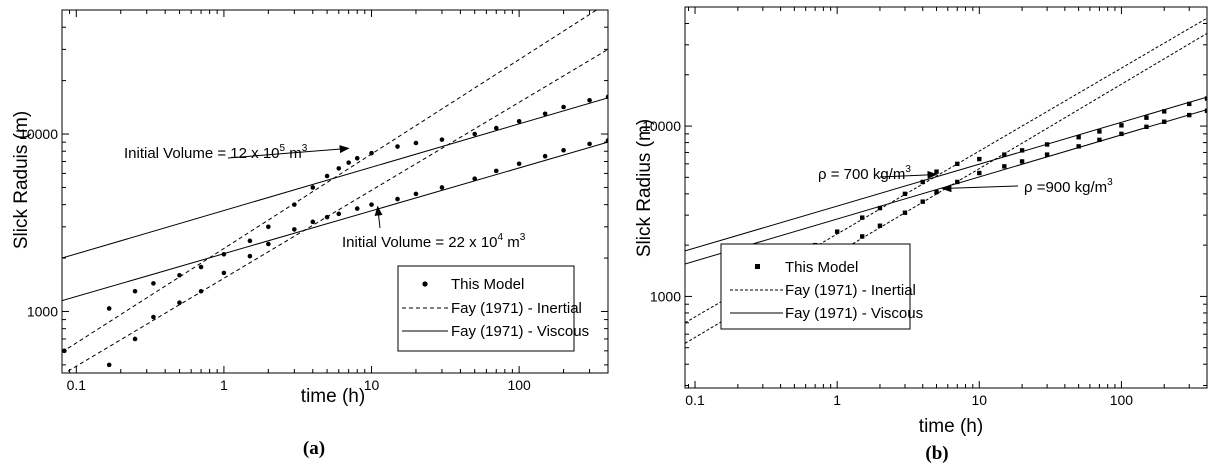 The image size is (1214, 467). I want to click on legend-label-model-a: This Model, so click(487, 284).